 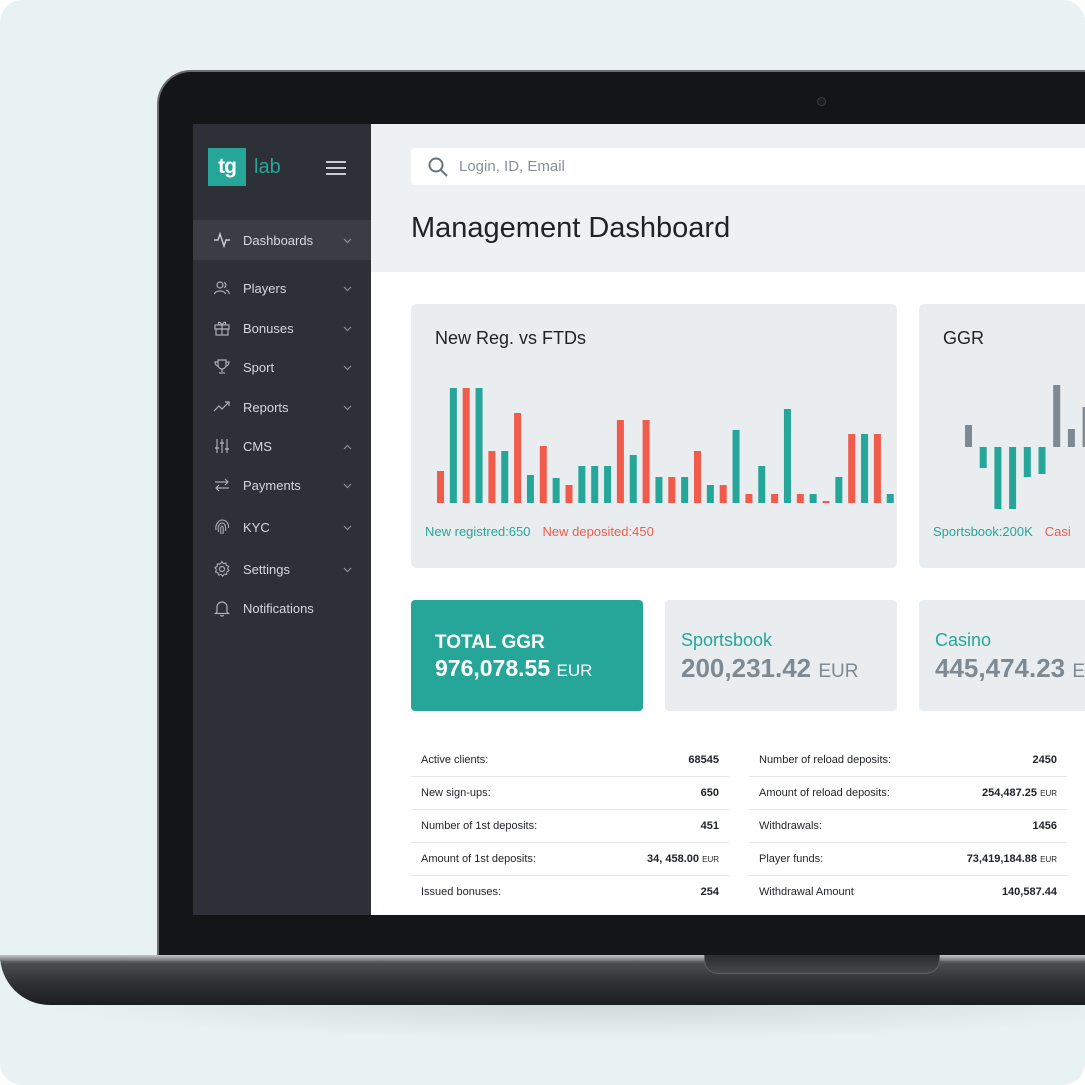 I want to click on sidebar-item-kyc: KYC, so click(x=282, y=527).